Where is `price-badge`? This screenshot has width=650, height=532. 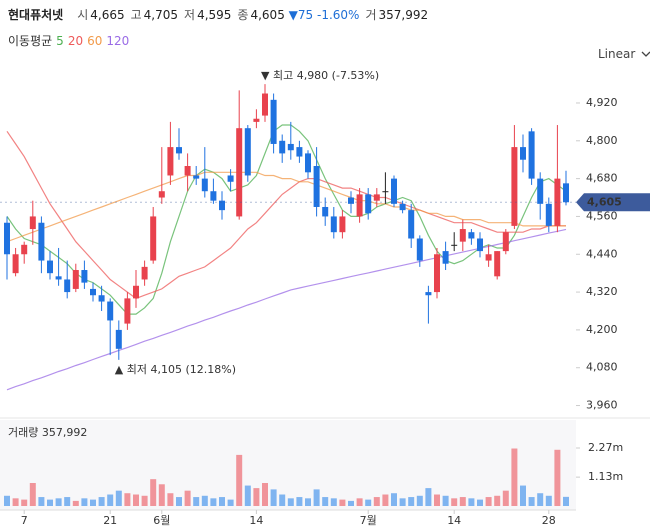 price-badge is located at coordinates (613, 202).